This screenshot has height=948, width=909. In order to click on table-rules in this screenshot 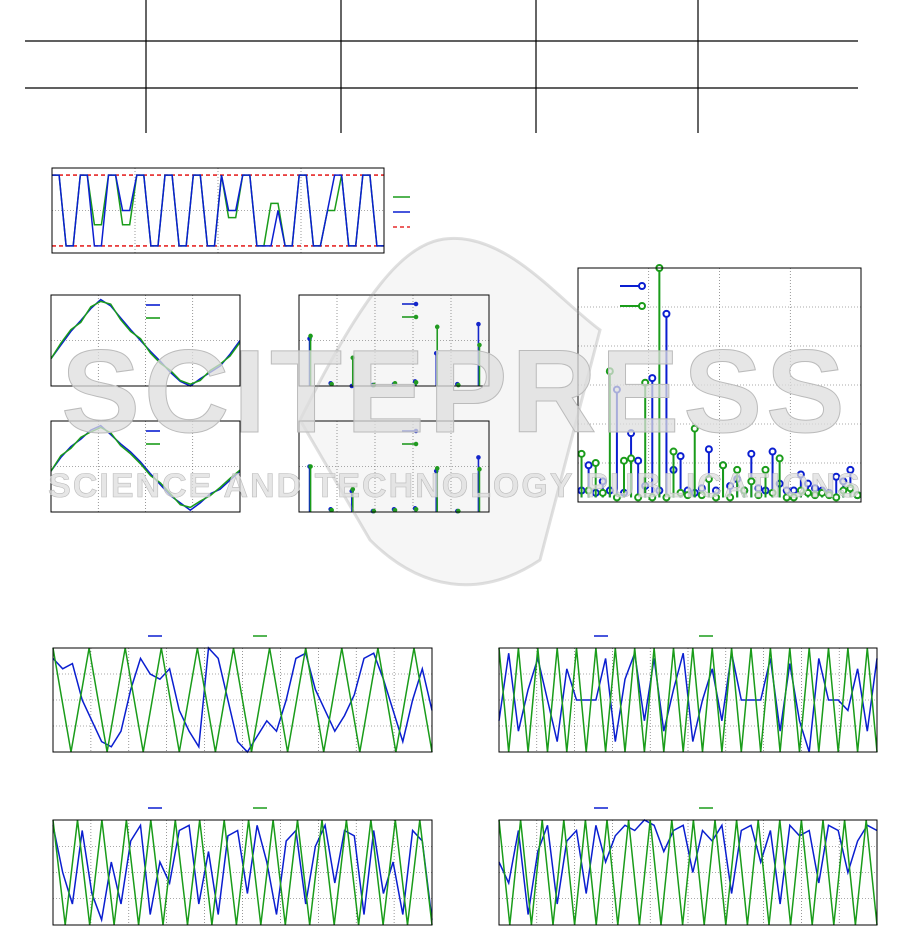, I will do `click(441, 66)`.